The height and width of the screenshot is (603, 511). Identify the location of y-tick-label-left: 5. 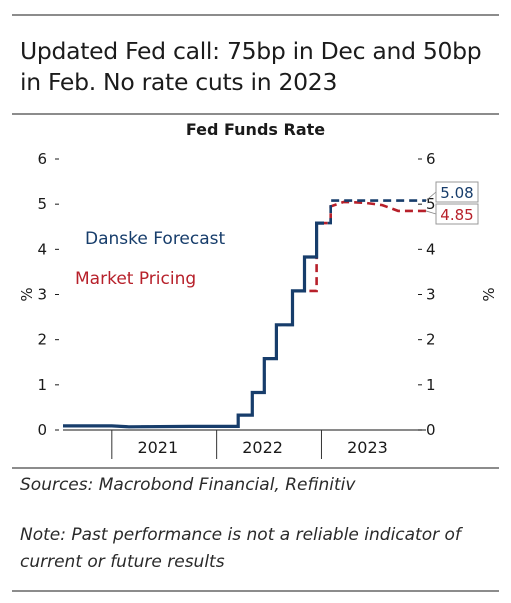
(42, 204).